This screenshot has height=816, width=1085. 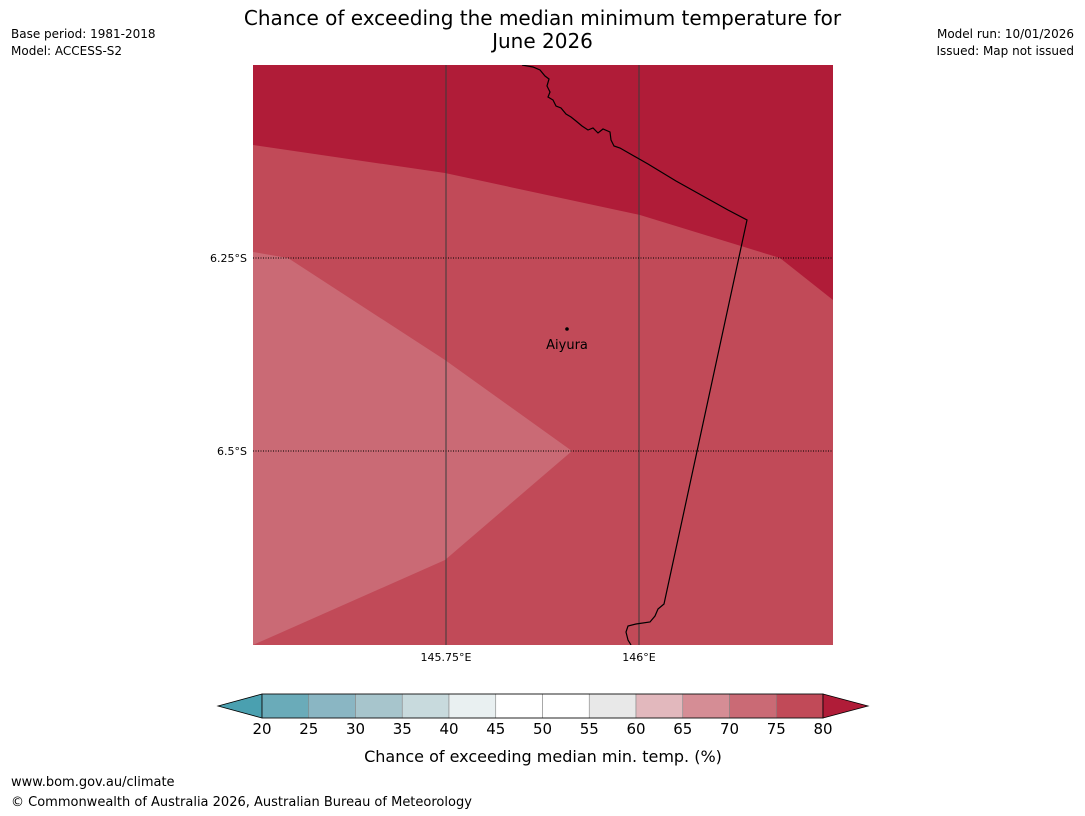 What do you see at coordinates (567, 329) in the screenshot?
I see `aiyura-marker` at bounding box center [567, 329].